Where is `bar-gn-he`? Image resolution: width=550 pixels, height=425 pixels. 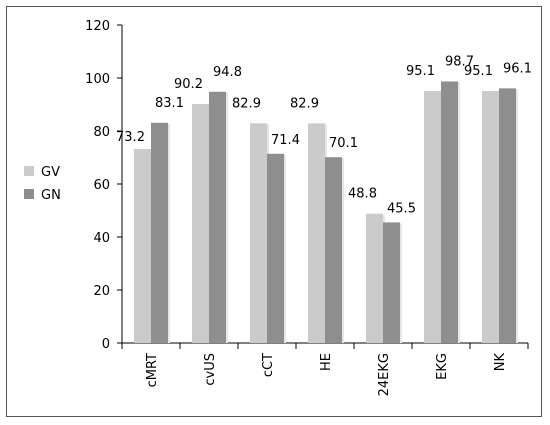 bar-gn-he is located at coordinates (333, 250).